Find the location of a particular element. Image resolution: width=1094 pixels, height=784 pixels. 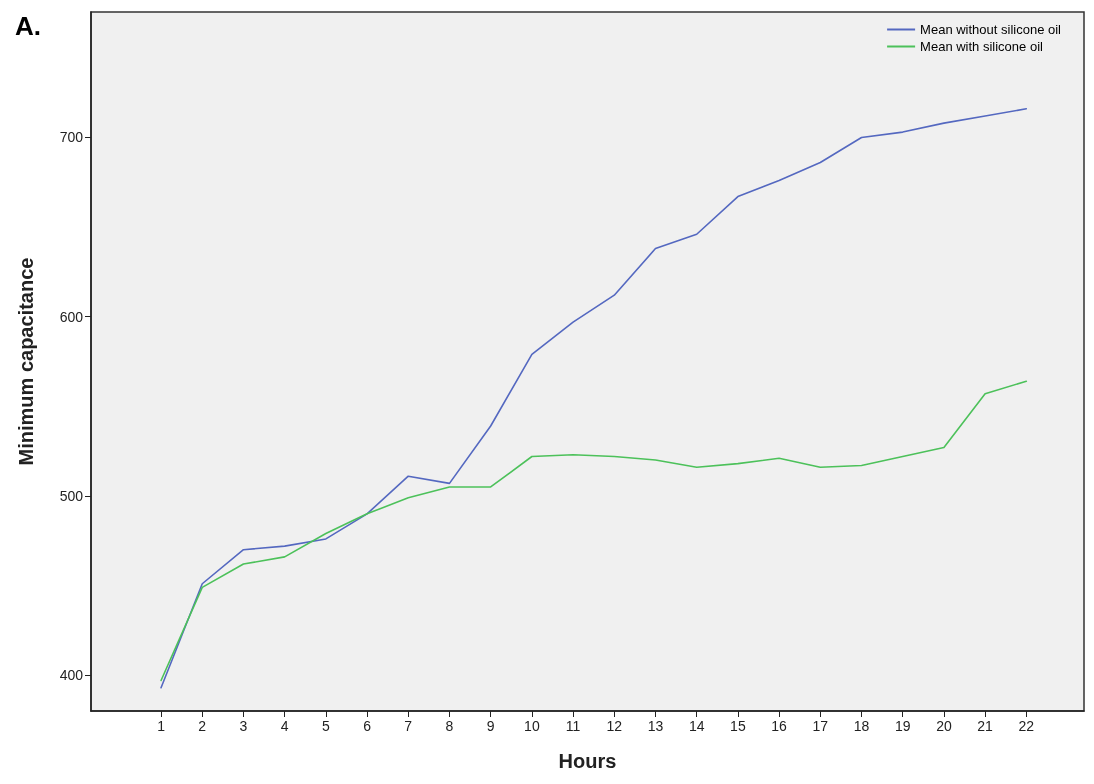

x-tick-label: 20 is located at coordinates (944, 726).